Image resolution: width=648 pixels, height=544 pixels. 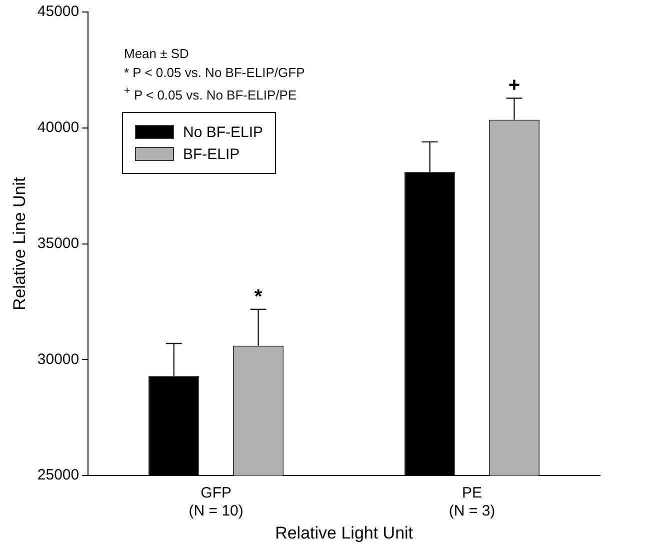 I want to click on y-tick-label: 45000, so click(x=58, y=11).